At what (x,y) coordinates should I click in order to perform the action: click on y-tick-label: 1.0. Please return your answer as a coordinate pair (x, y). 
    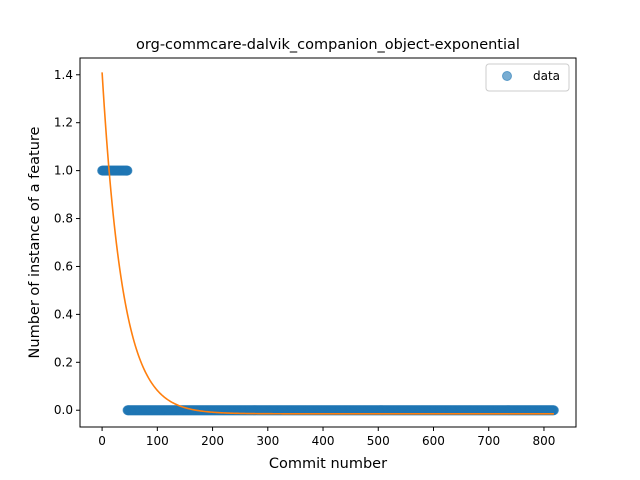
    Looking at the image, I should click on (63, 171).